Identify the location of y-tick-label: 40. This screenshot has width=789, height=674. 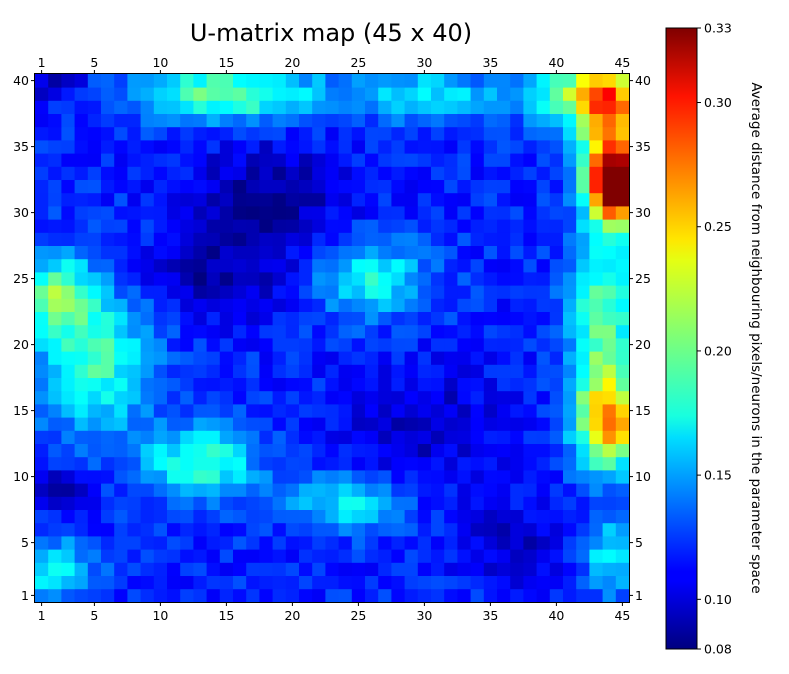
(21, 80).